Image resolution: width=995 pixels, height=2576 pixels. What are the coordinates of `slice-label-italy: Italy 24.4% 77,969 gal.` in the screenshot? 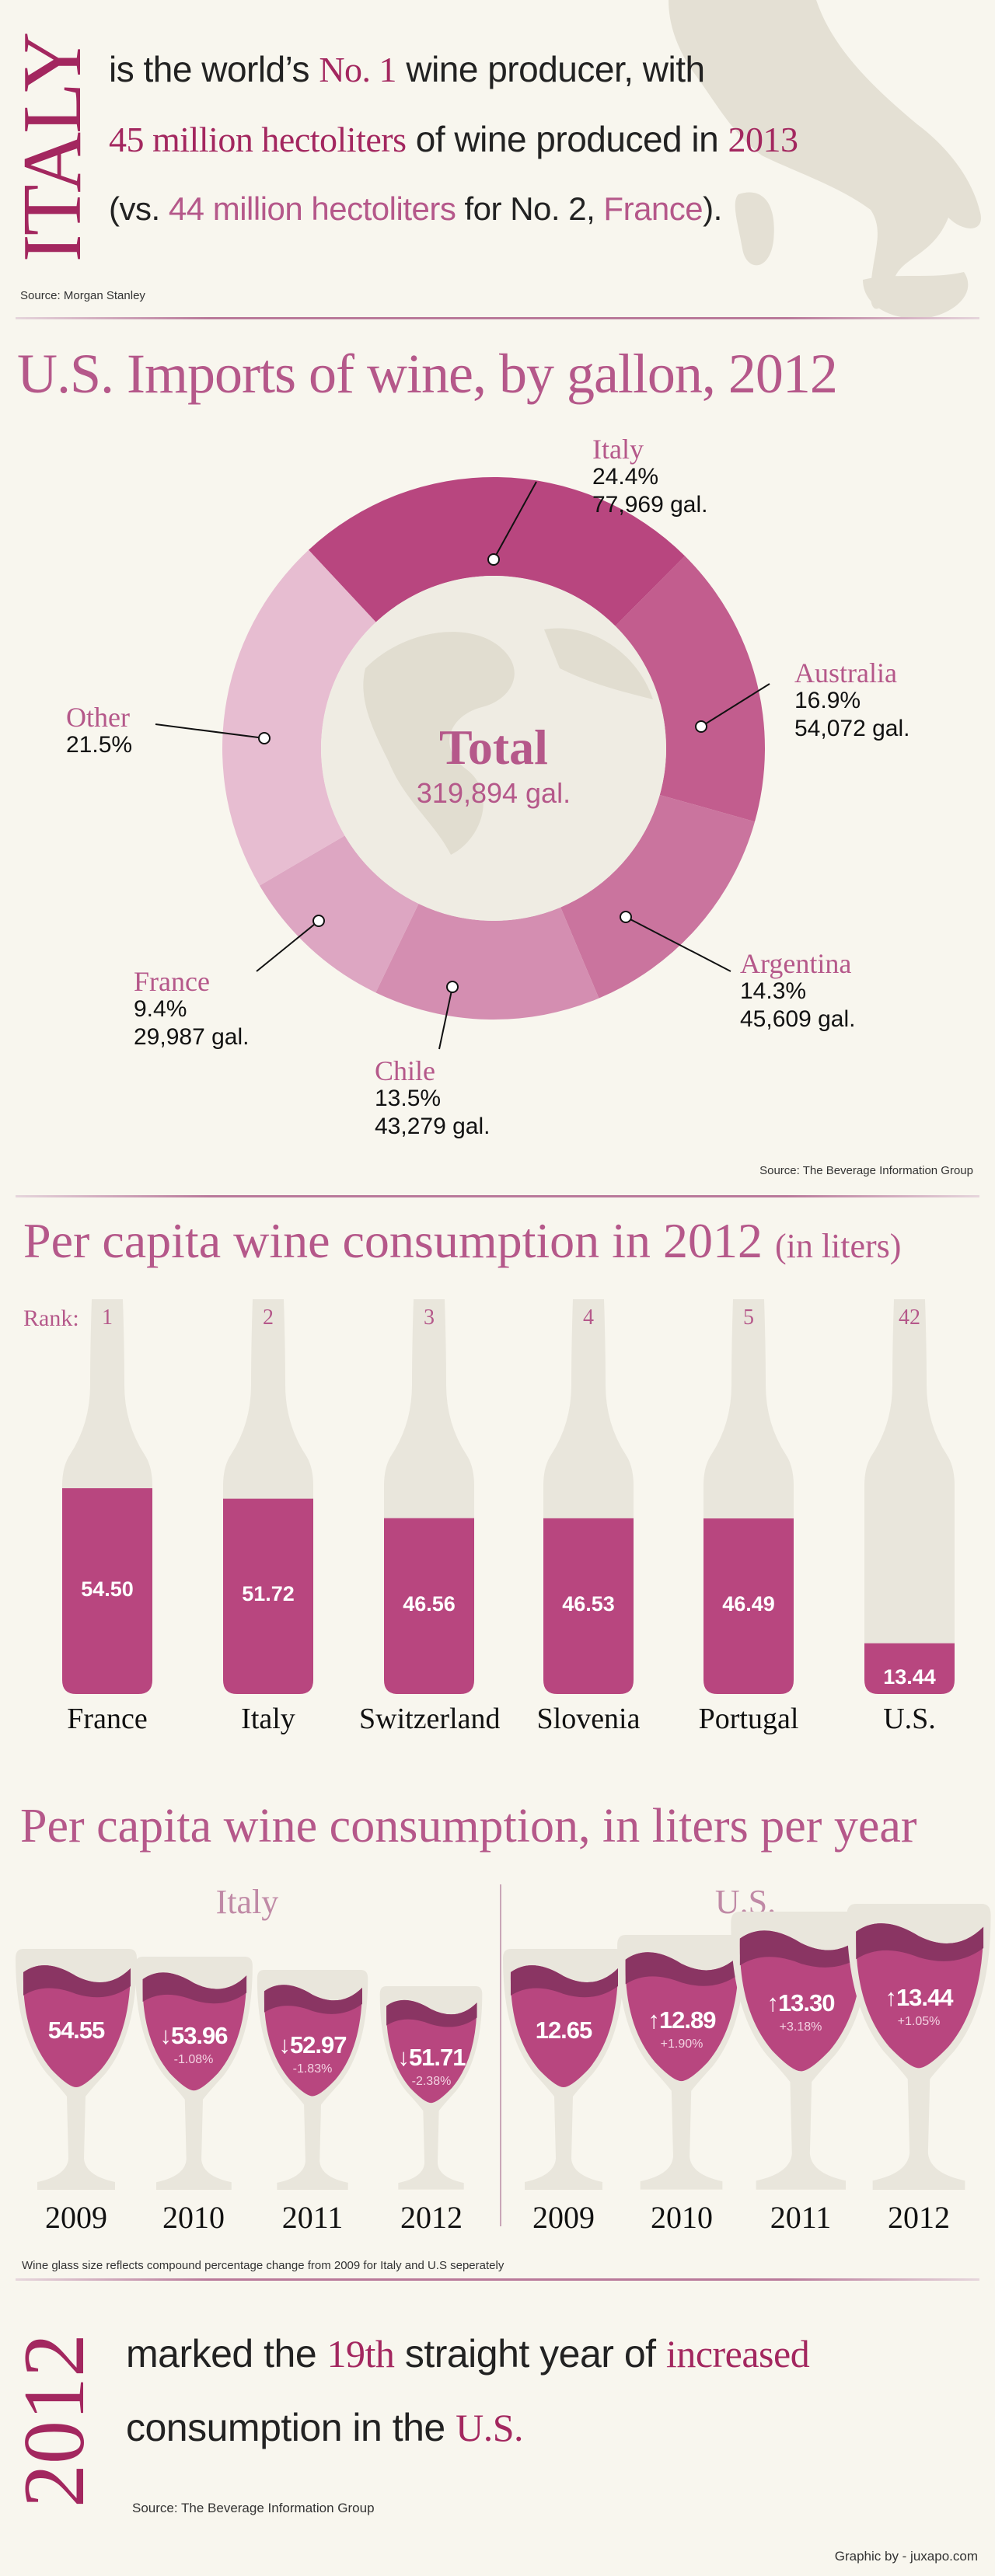 It's located at (649, 477).